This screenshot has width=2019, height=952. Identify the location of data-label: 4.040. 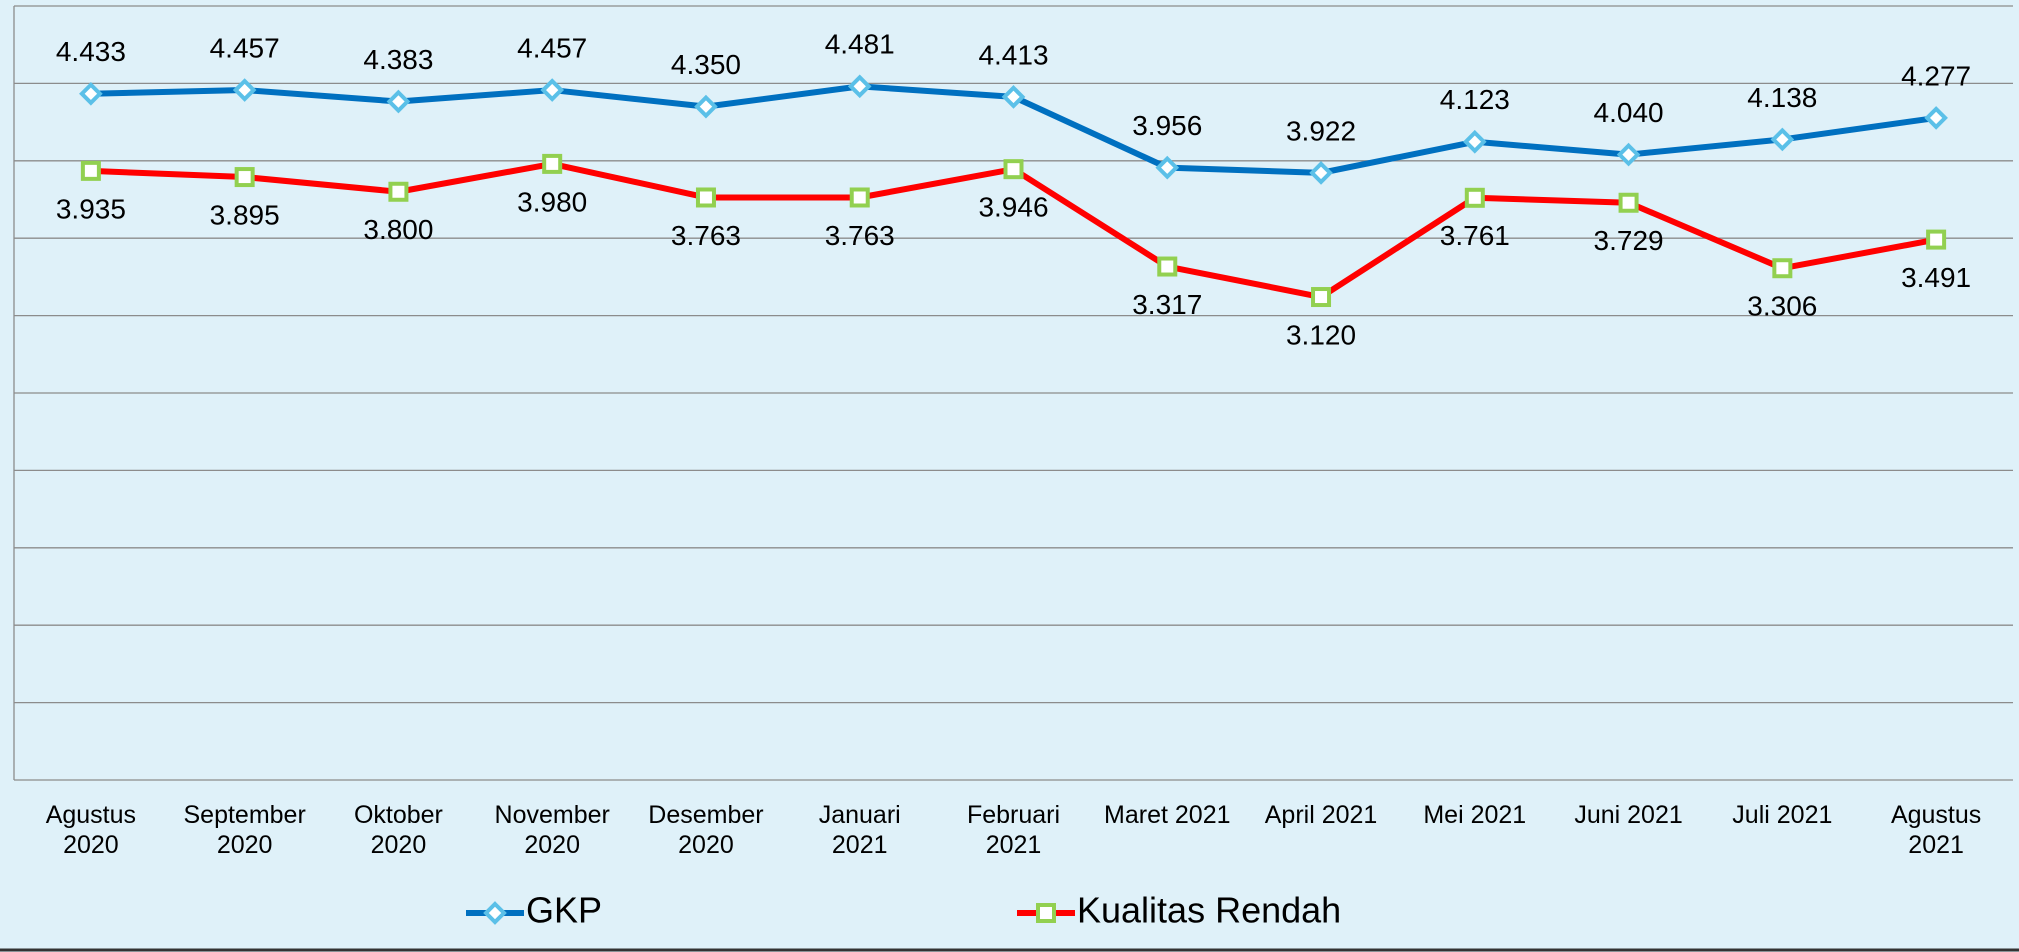
(1629, 112).